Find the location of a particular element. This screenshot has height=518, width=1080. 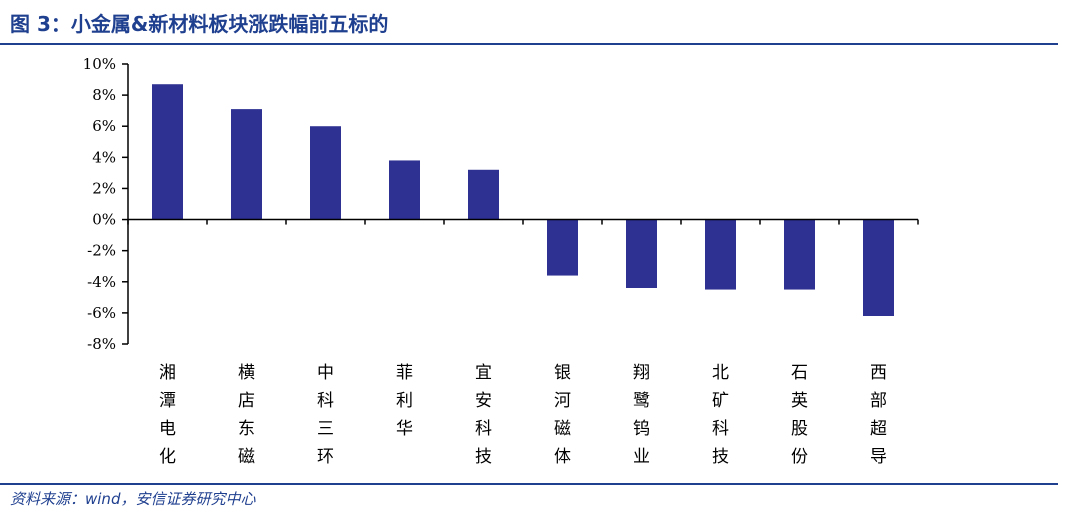

source-note: 资料来源：wind，安信证券研究中心 is located at coordinates (133, 499).